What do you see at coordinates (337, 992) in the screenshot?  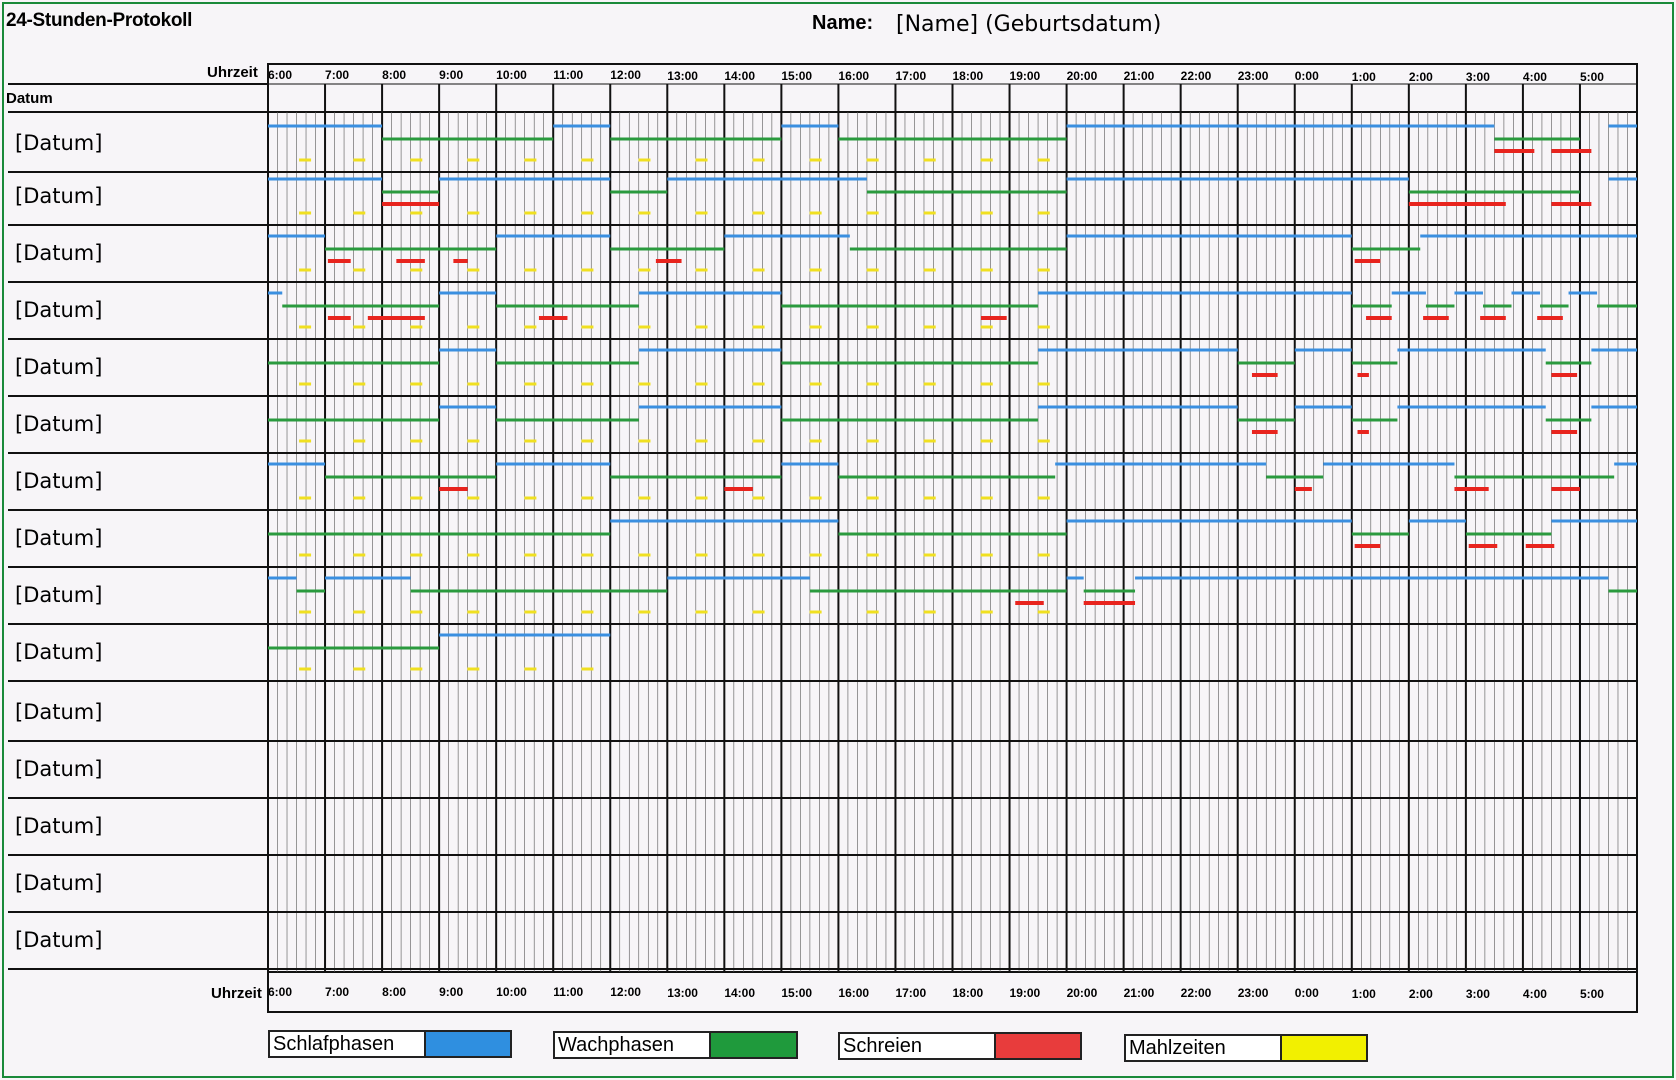 I see `hour-label-bottom: 7:00` at bounding box center [337, 992].